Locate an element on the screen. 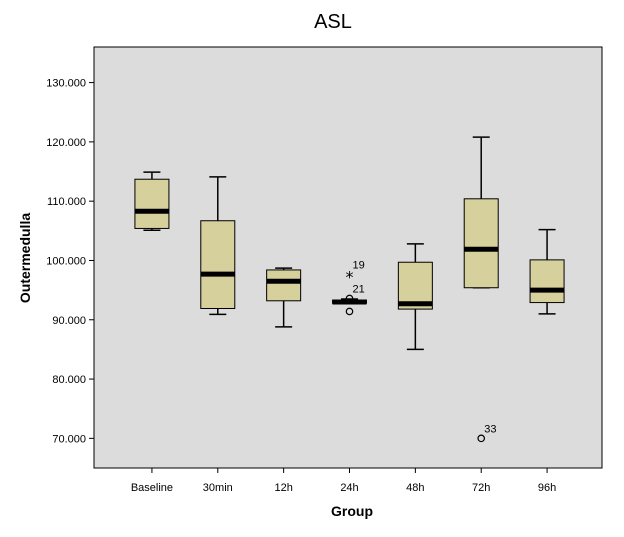 This screenshot has width=624, height=537. box-72h is located at coordinates (481, 212).